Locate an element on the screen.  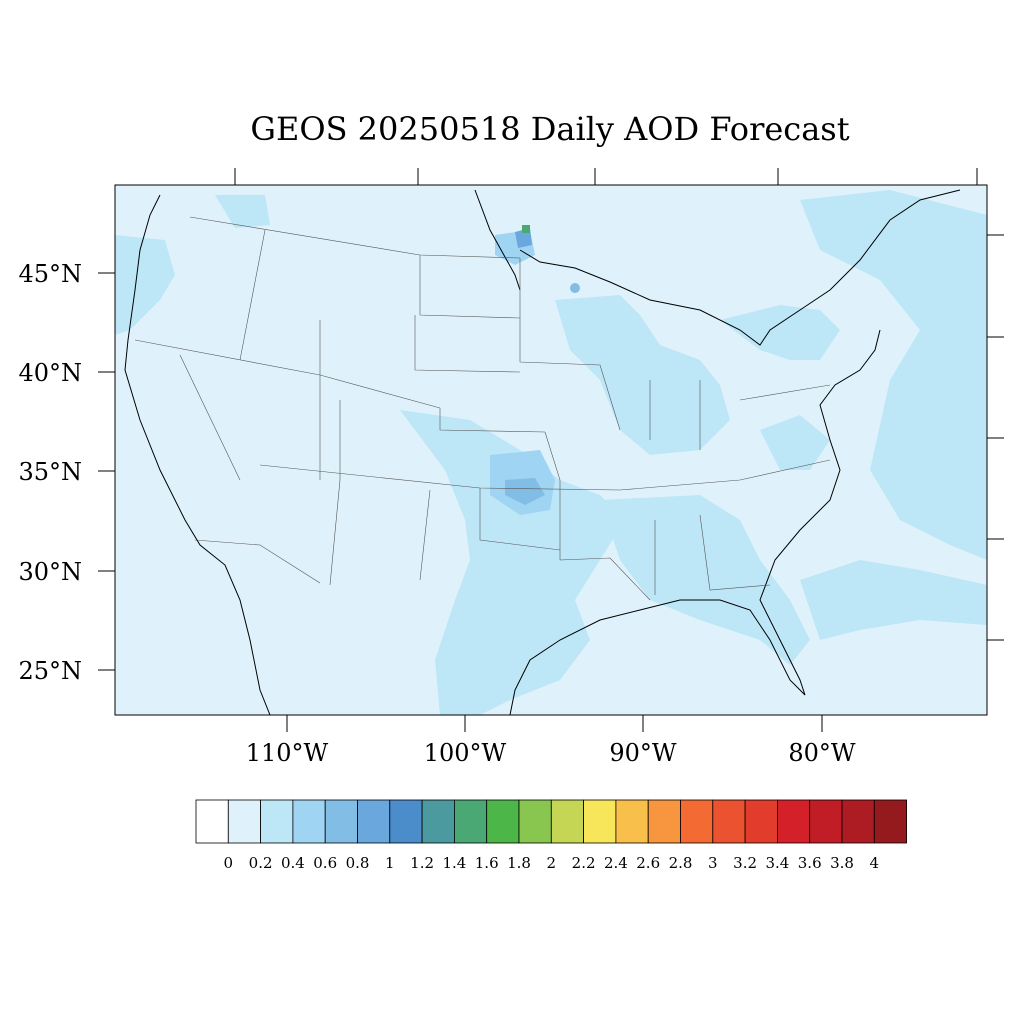
colorbar-tick-label: 2.6 is located at coordinates (648, 863).